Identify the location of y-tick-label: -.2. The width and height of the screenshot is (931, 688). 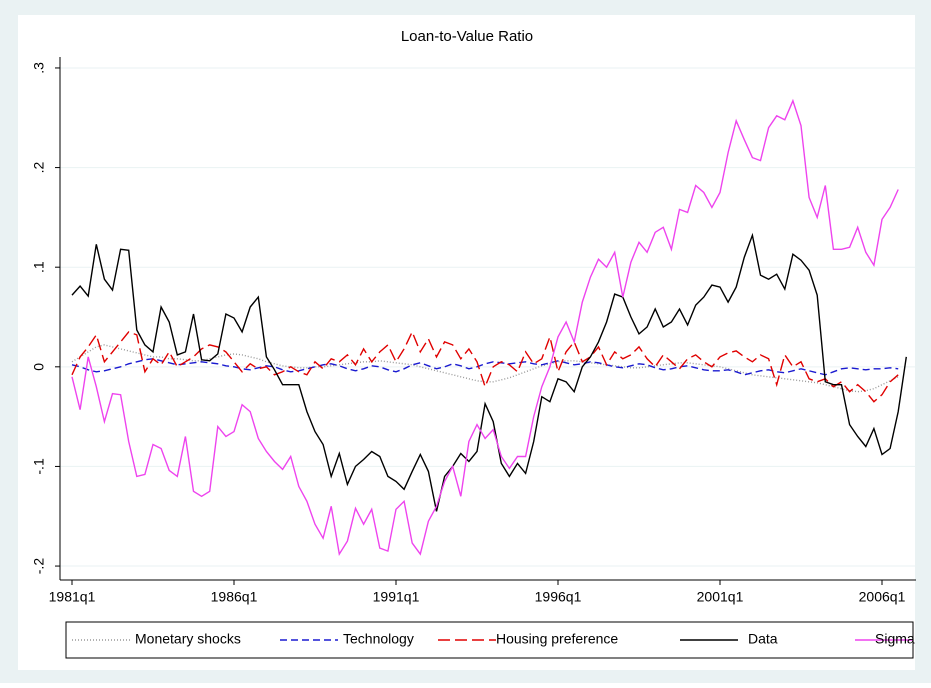
(39, 566).